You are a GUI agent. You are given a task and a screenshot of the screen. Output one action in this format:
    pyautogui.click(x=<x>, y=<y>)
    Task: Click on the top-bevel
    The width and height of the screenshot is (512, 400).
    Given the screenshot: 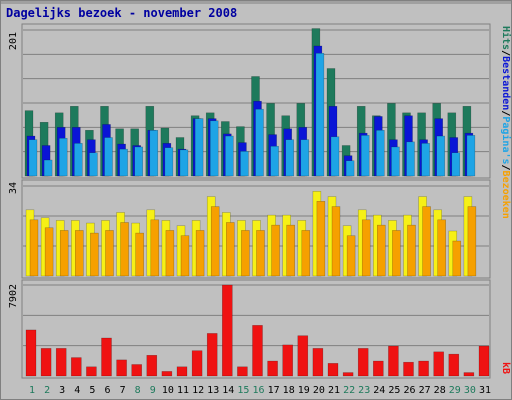 What is the action you would take?
    pyautogui.click(x=256, y=2)
    